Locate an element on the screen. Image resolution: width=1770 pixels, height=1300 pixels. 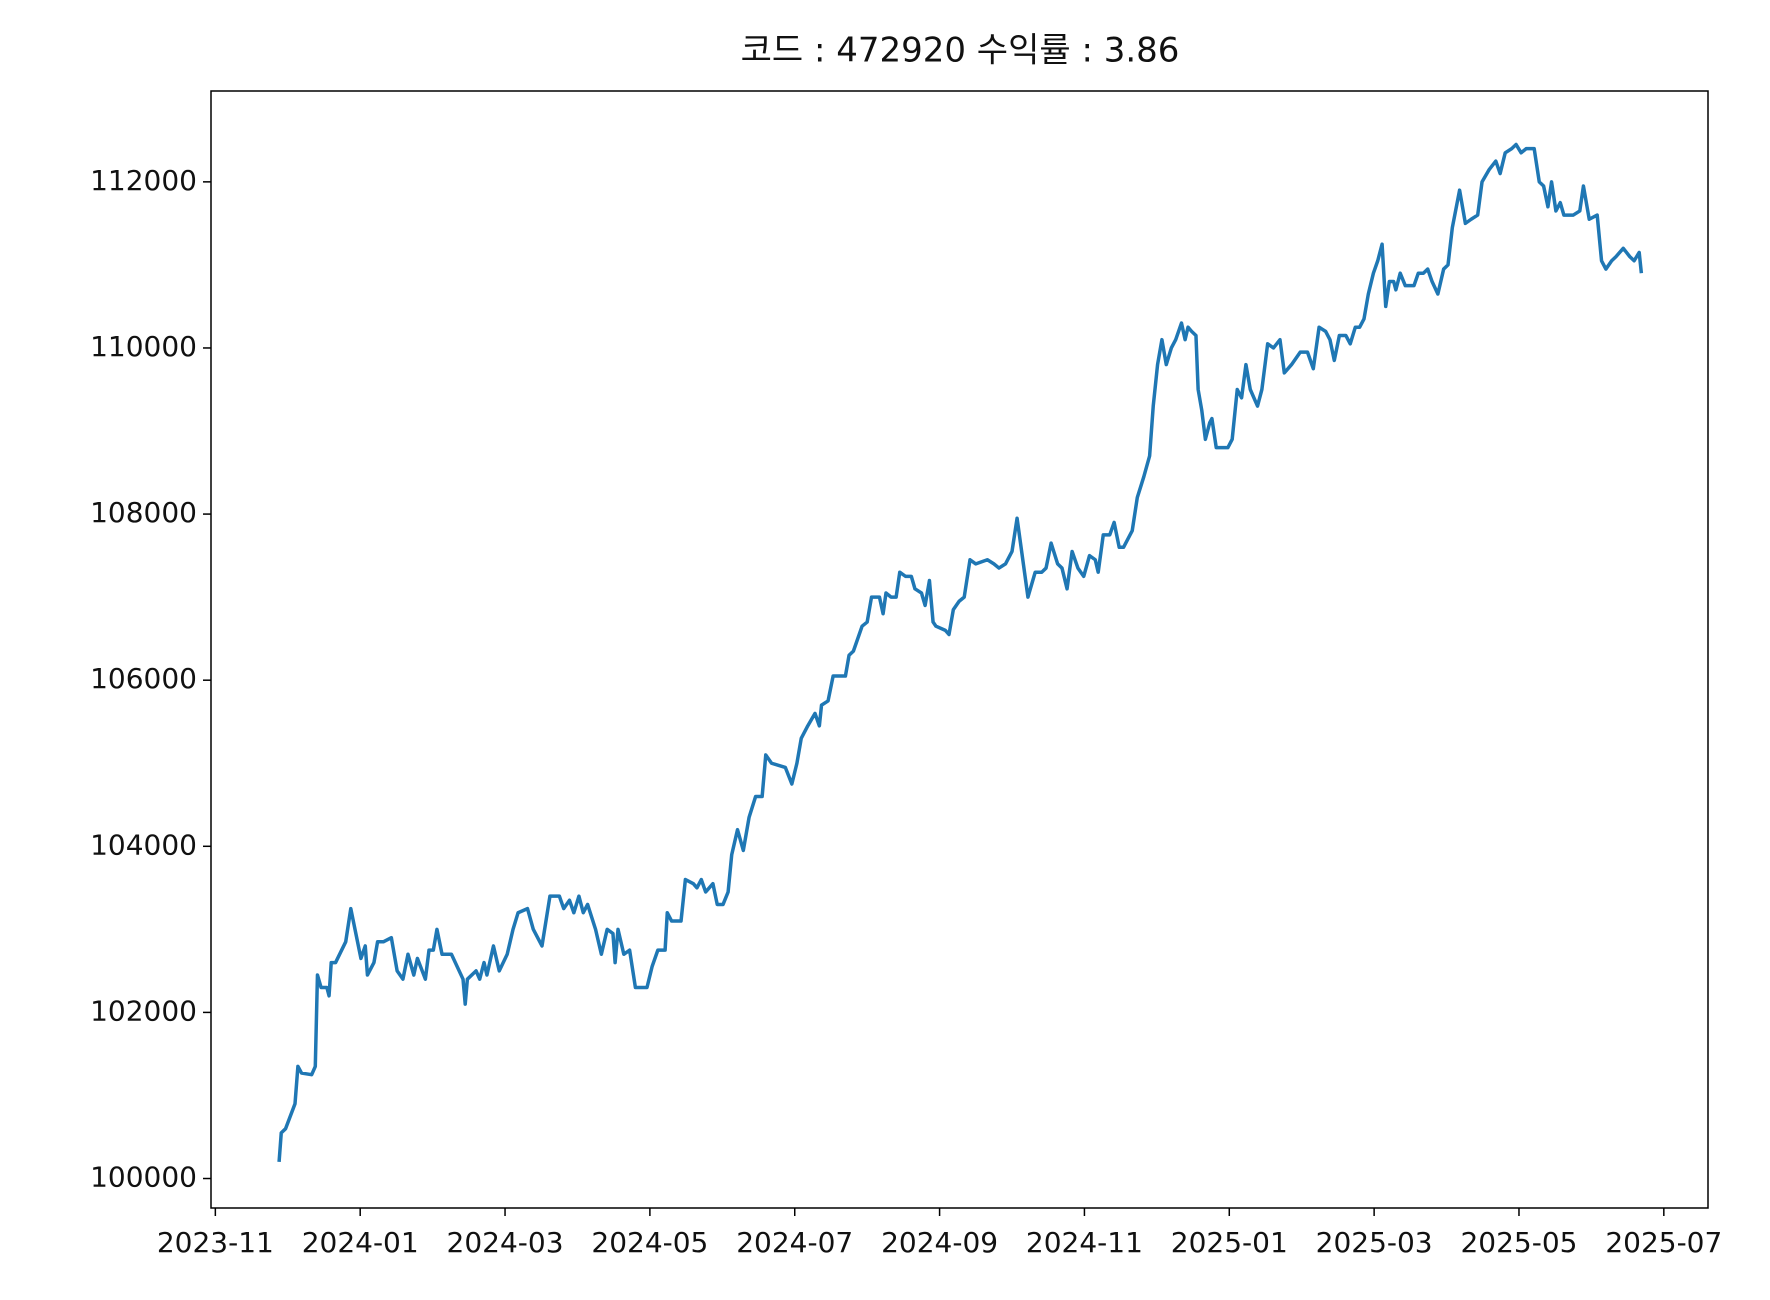
x-tick-label: 2025-05 is located at coordinates (1518, 1242).